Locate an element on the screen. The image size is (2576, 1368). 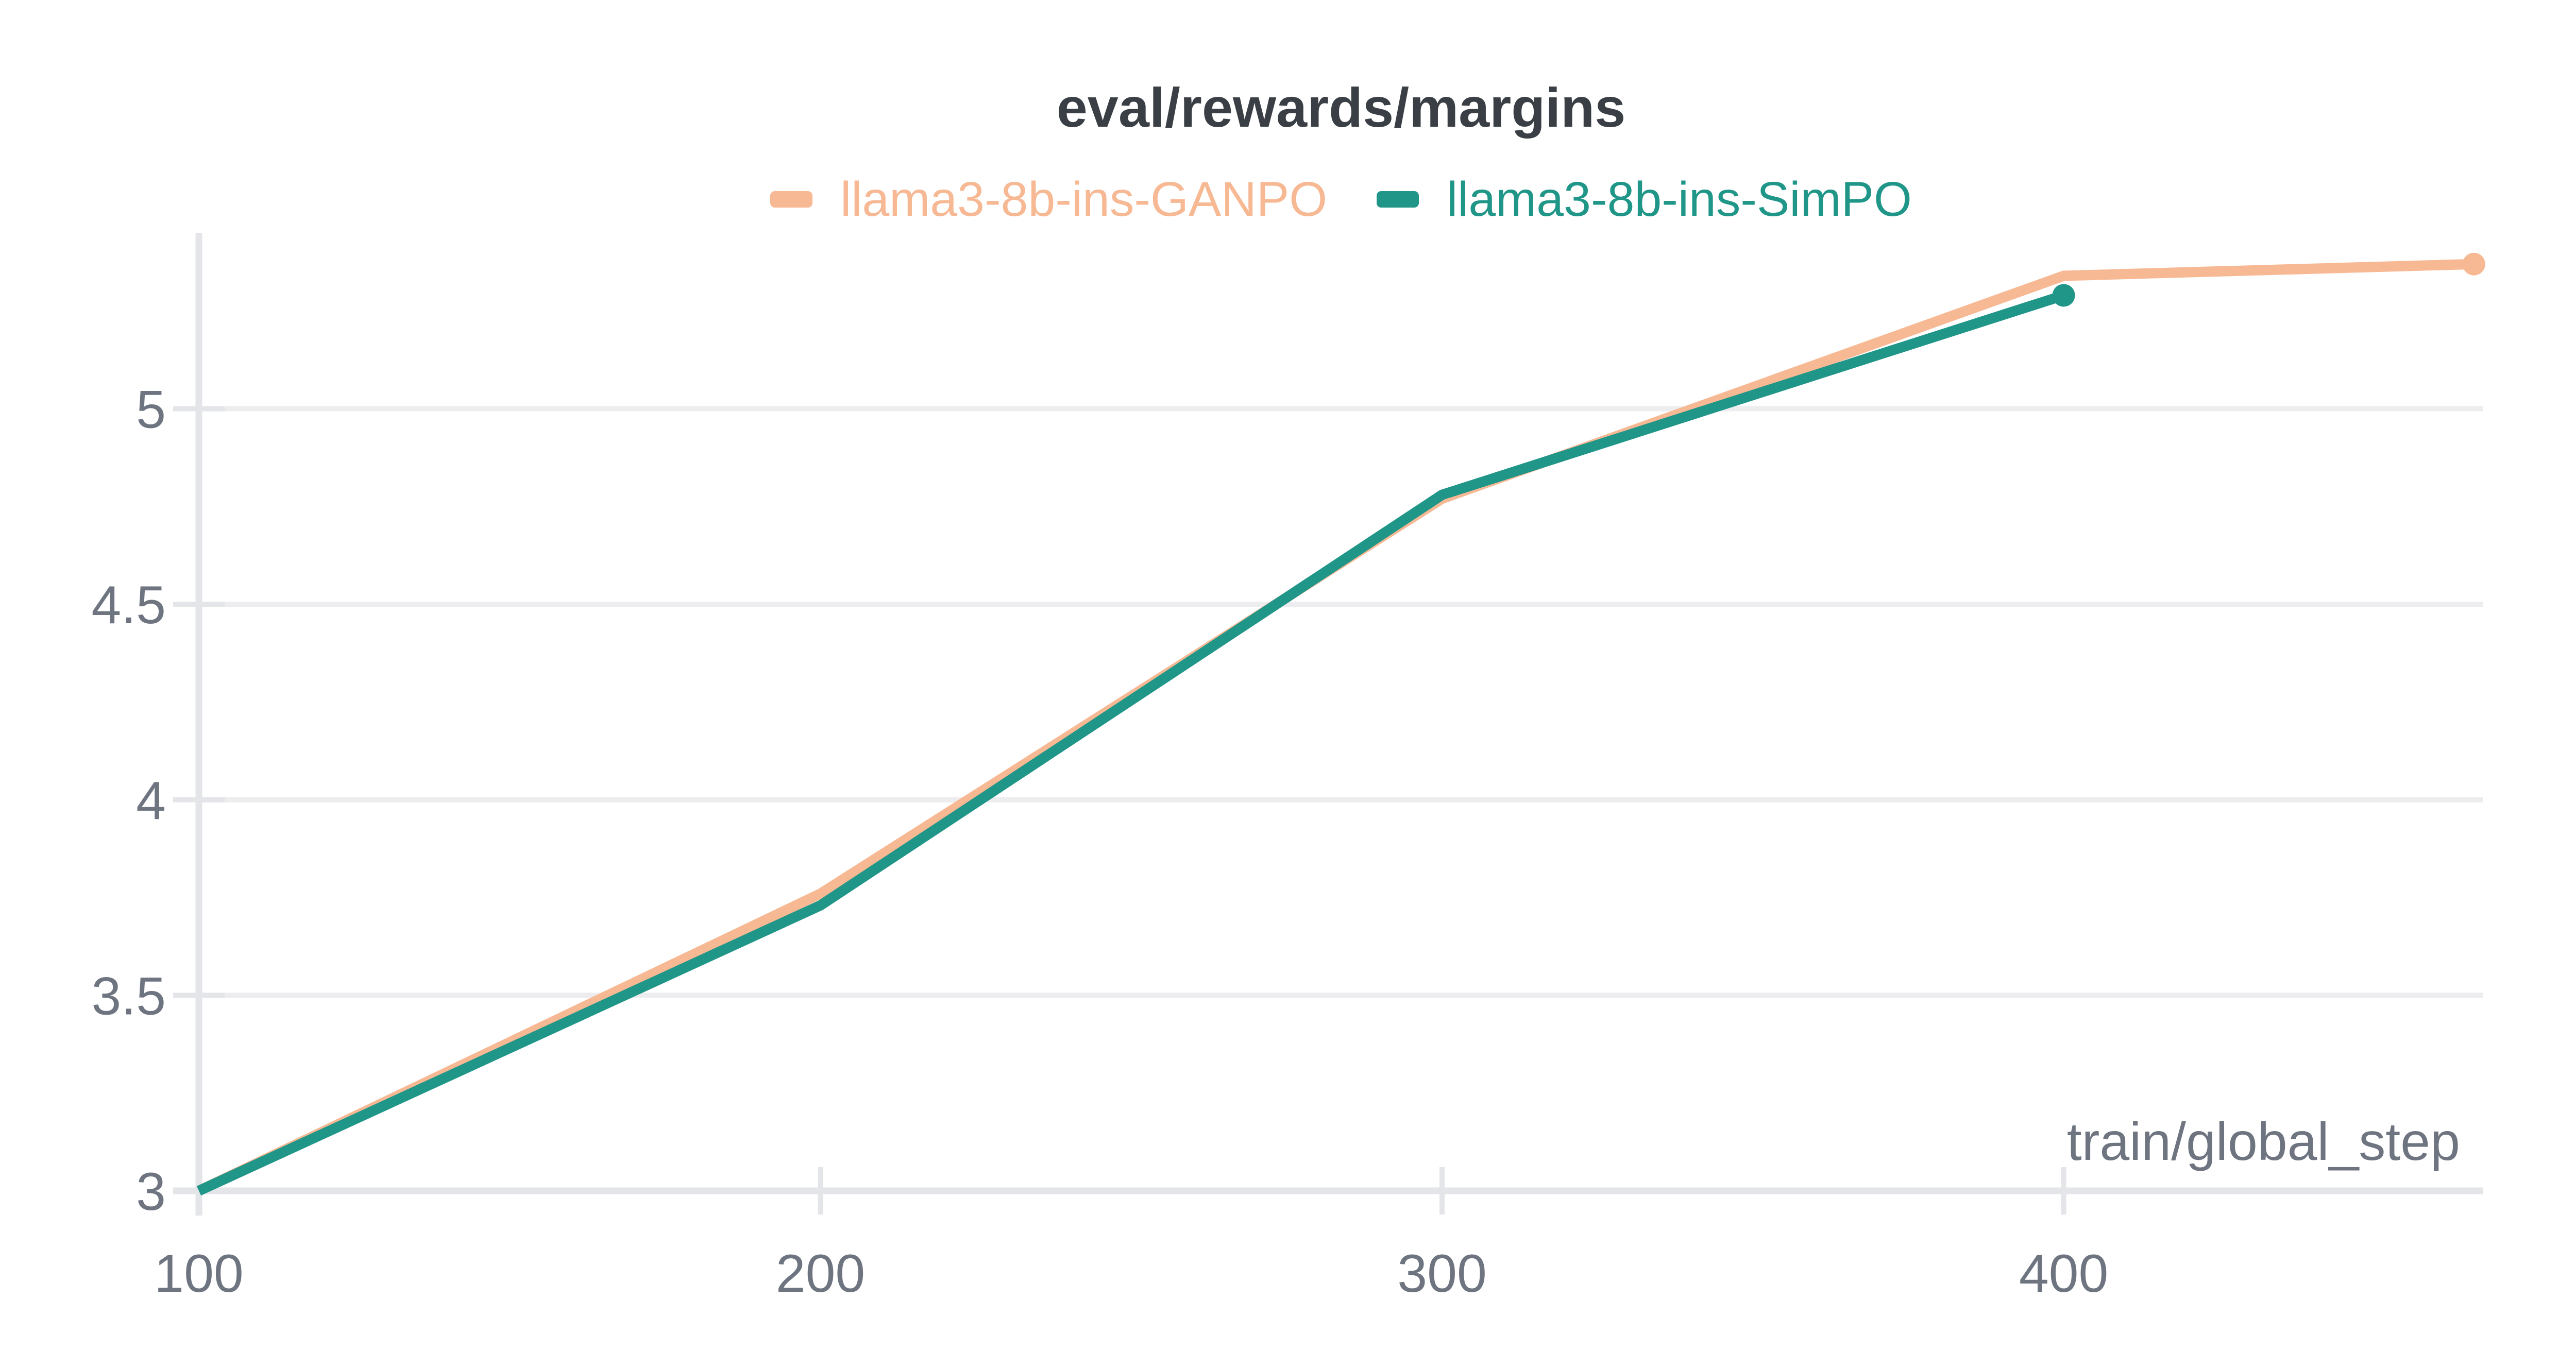
x-tick-label: 400 is located at coordinates (2064, 1274).